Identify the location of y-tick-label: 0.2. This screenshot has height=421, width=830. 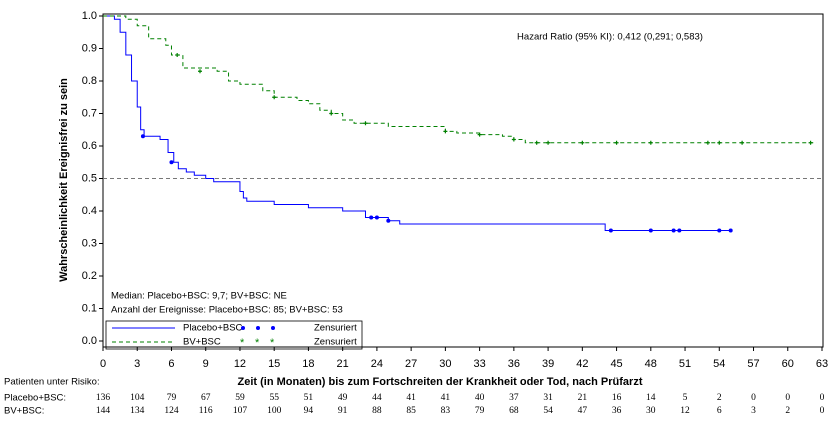
(89, 276).